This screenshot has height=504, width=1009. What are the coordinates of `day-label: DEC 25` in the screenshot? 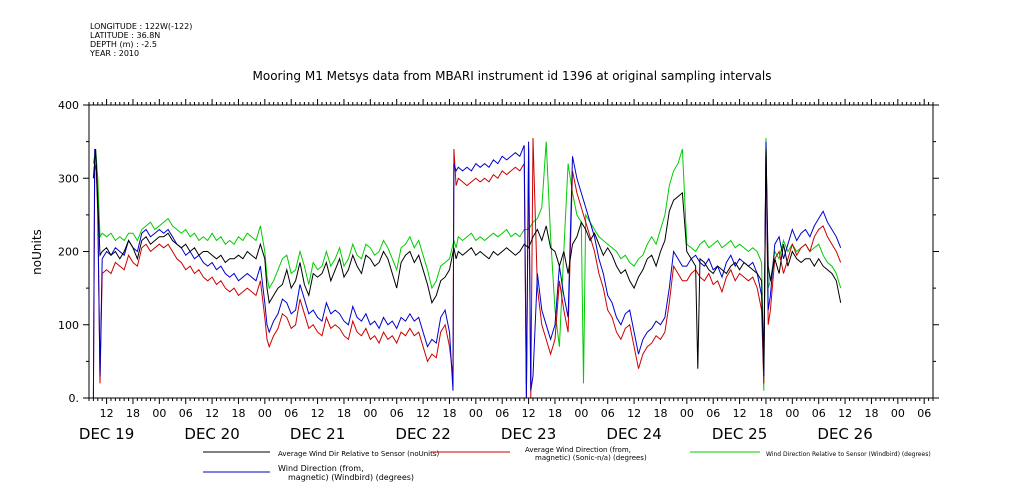 It's located at (739, 434).